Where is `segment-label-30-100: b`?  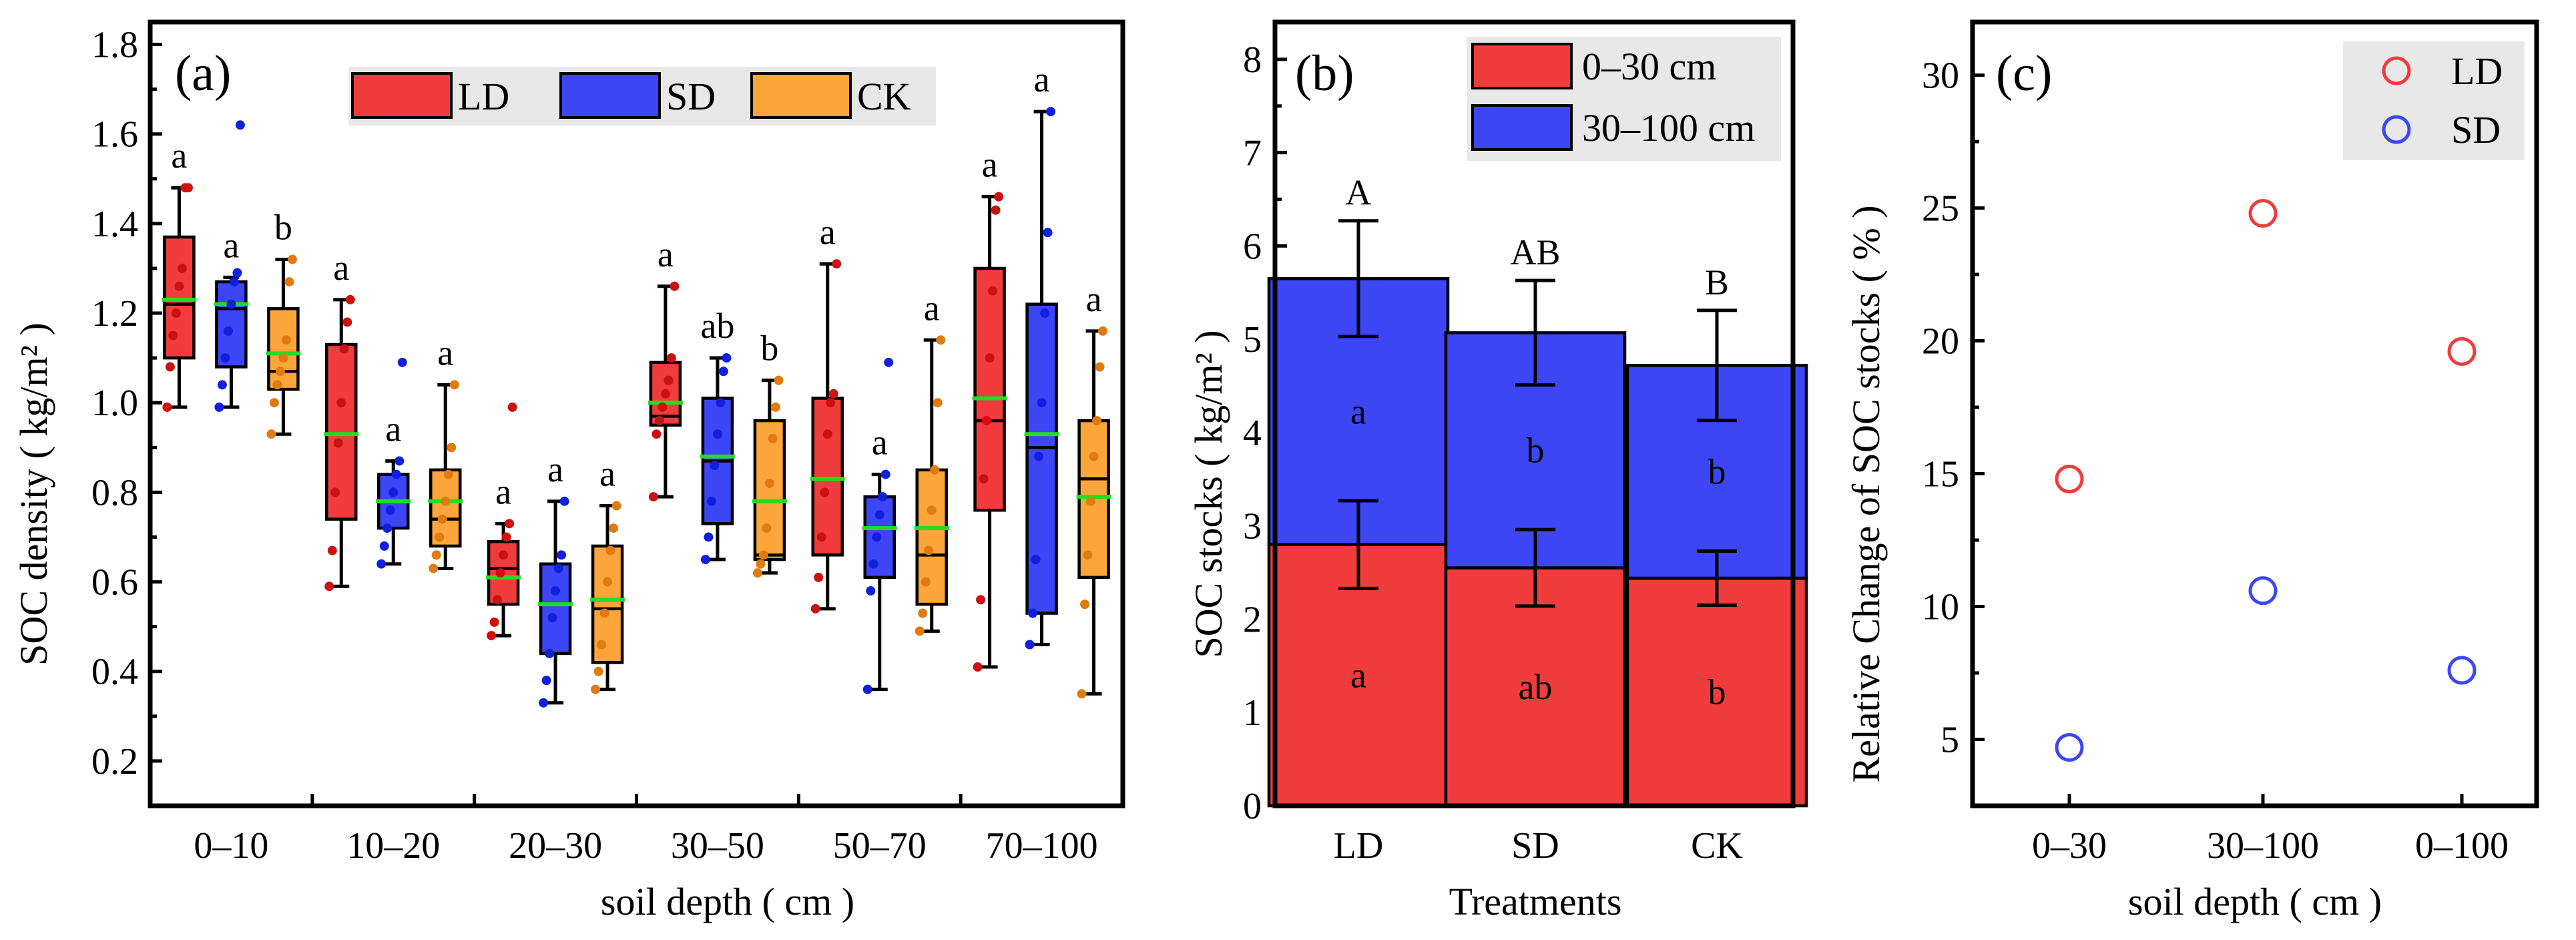 segment-label-30-100: b is located at coordinates (1536, 451).